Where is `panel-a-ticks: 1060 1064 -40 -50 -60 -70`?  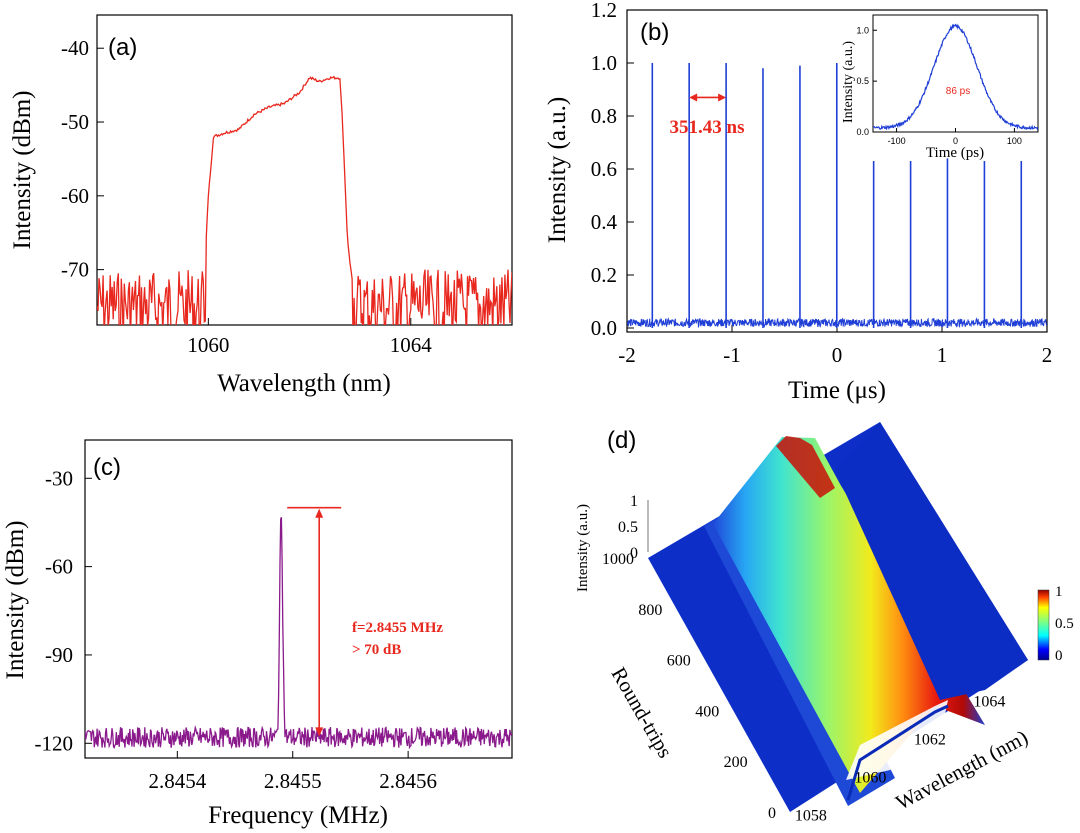 panel-a-ticks: 1060 1064 -40 -50 -60 -70 is located at coordinates (246, 196).